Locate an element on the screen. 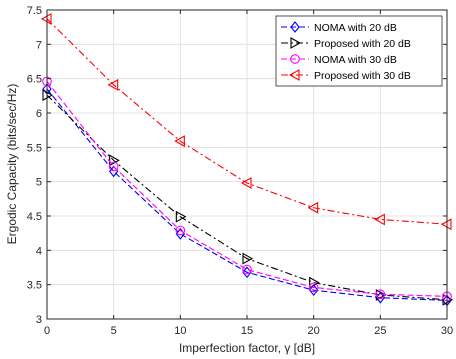 The image size is (456, 359). y-tick-label: 6 is located at coordinates (39, 114).